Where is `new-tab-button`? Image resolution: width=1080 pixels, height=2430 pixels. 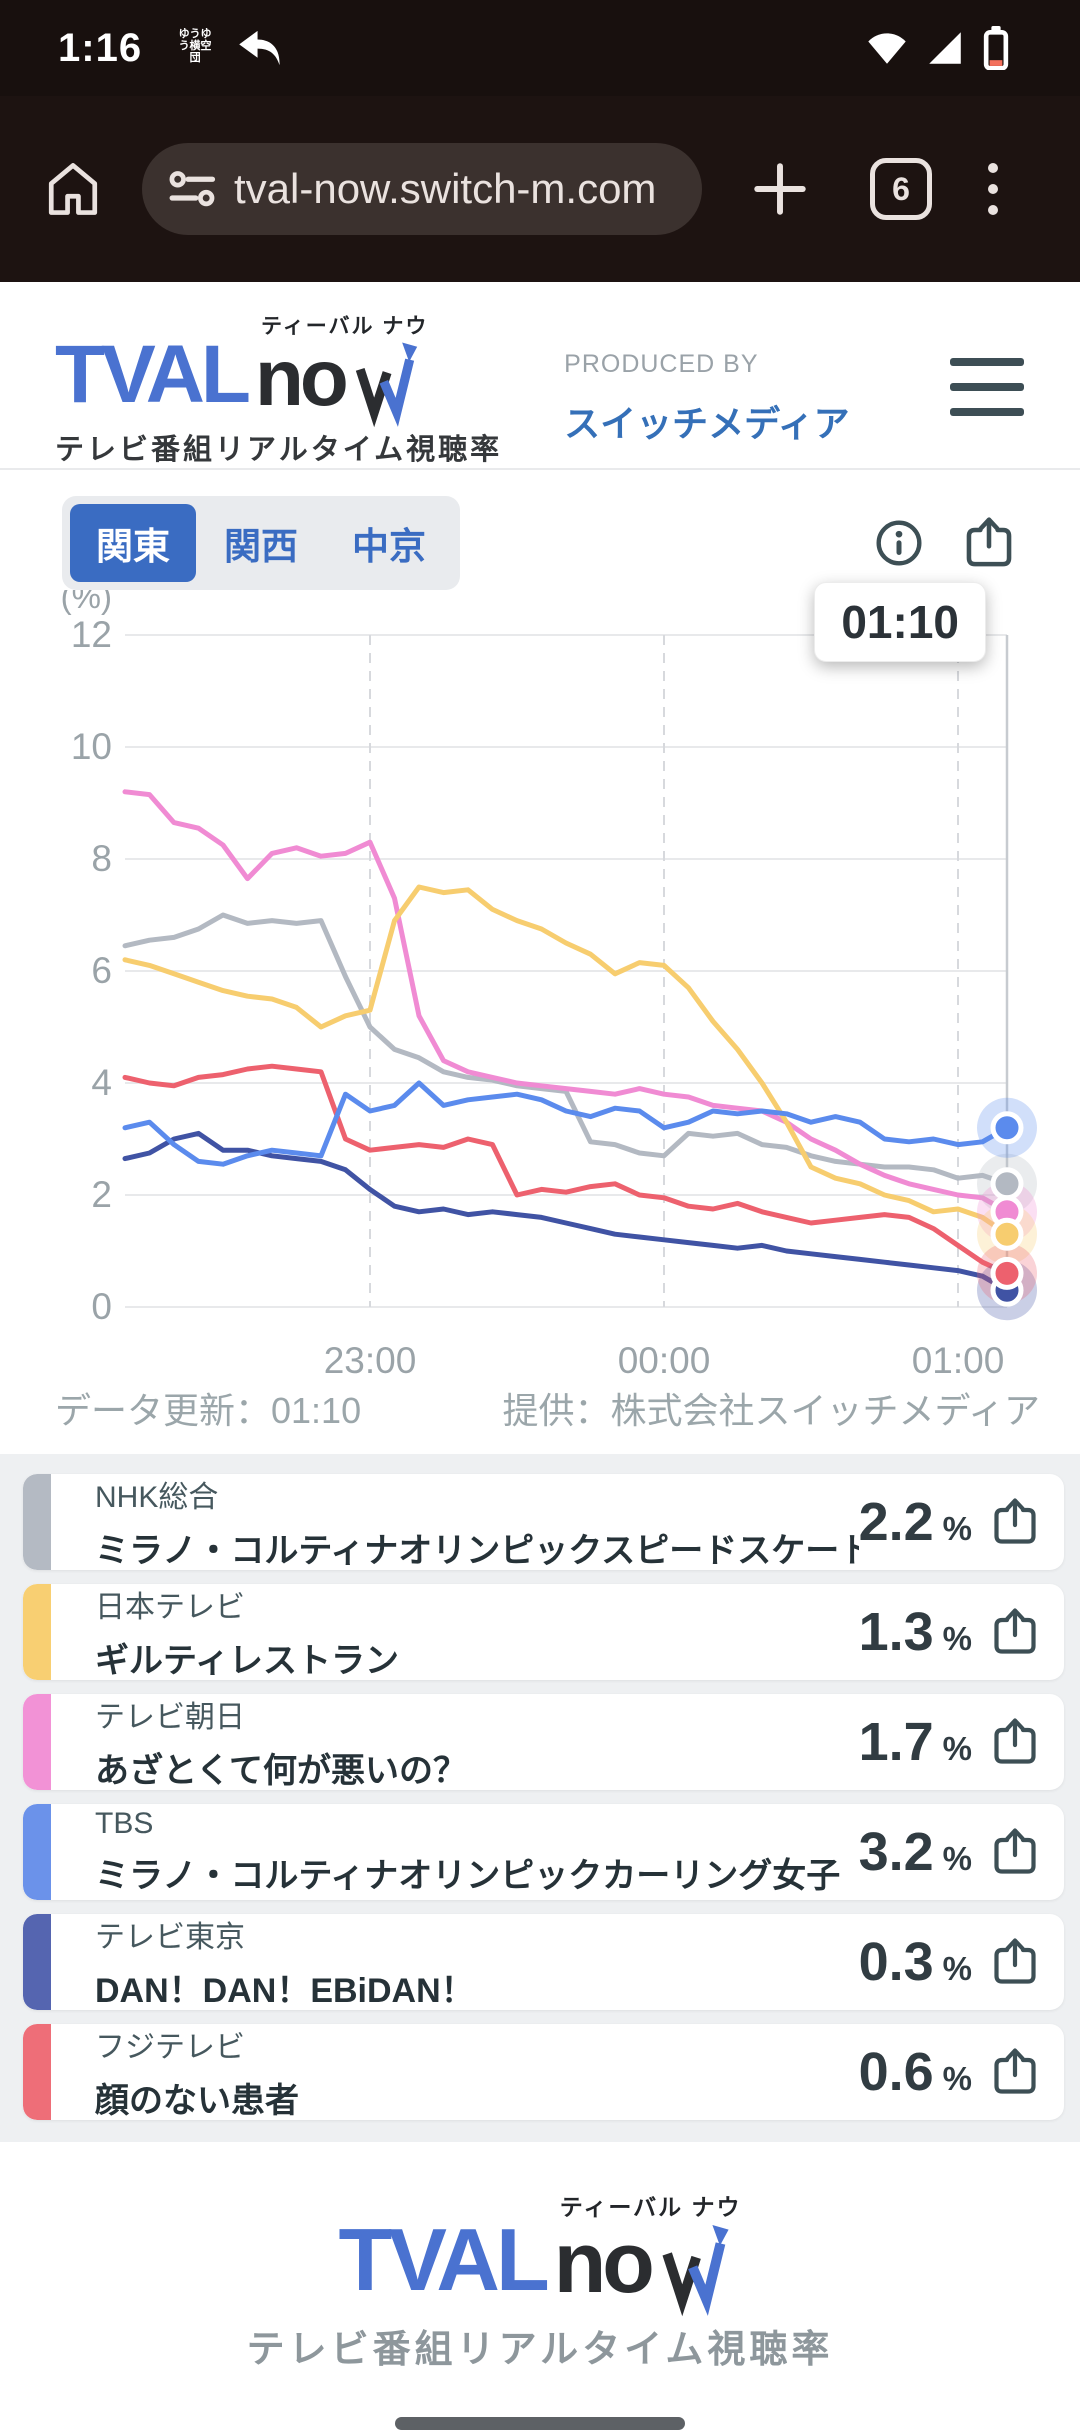
new-tab-button is located at coordinates (780, 189).